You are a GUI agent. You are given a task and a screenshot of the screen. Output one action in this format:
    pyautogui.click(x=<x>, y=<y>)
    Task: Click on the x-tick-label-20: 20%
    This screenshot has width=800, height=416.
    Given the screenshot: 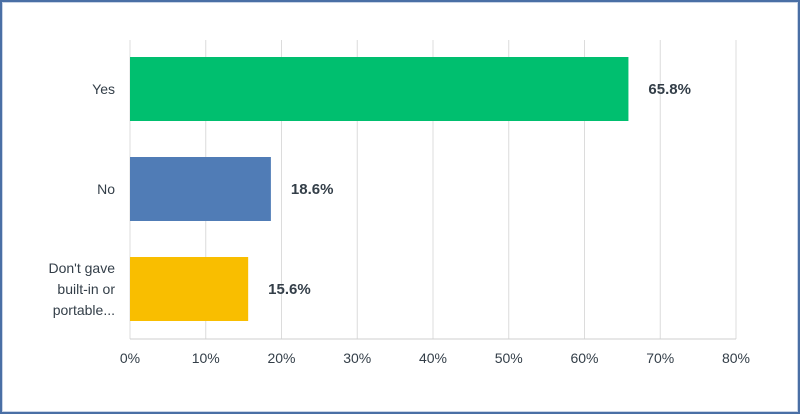 What is the action you would take?
    pyautogui.click(x=281, y=358)
    